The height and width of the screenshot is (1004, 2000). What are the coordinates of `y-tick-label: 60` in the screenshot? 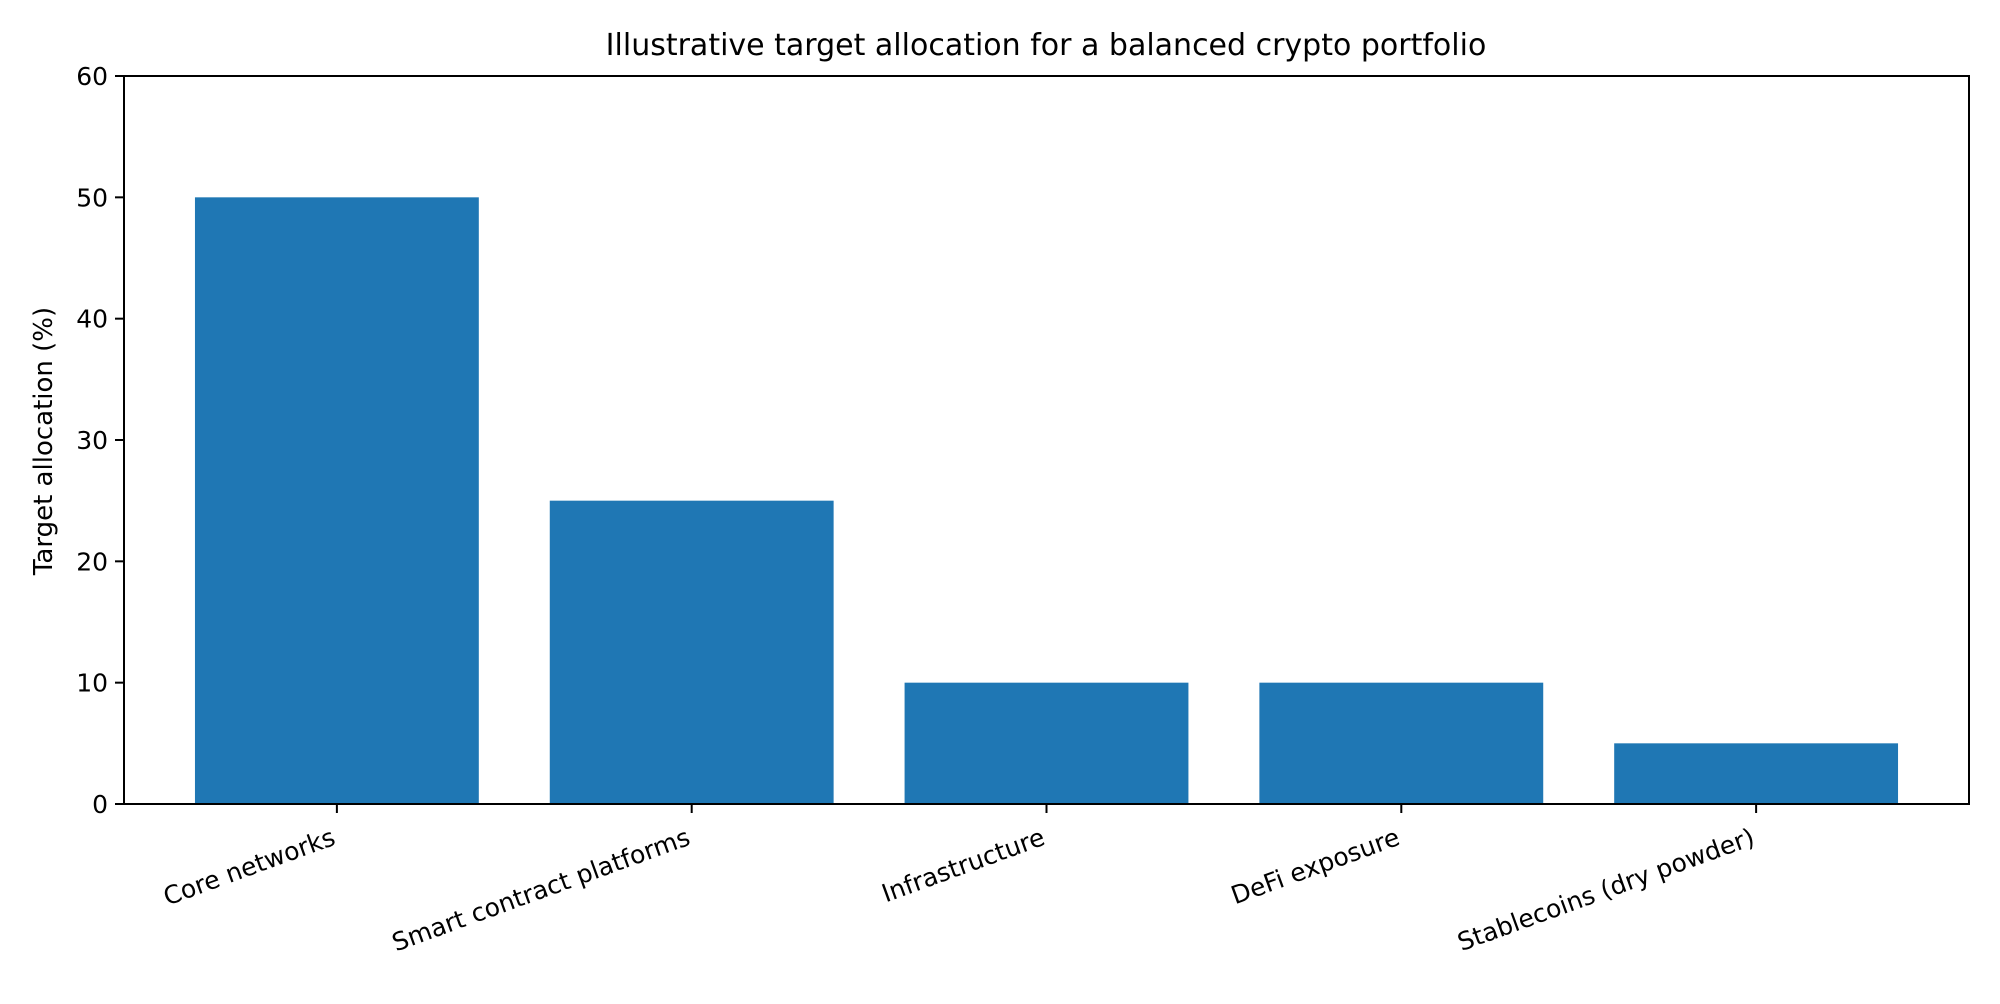 It's located at (92, 76).